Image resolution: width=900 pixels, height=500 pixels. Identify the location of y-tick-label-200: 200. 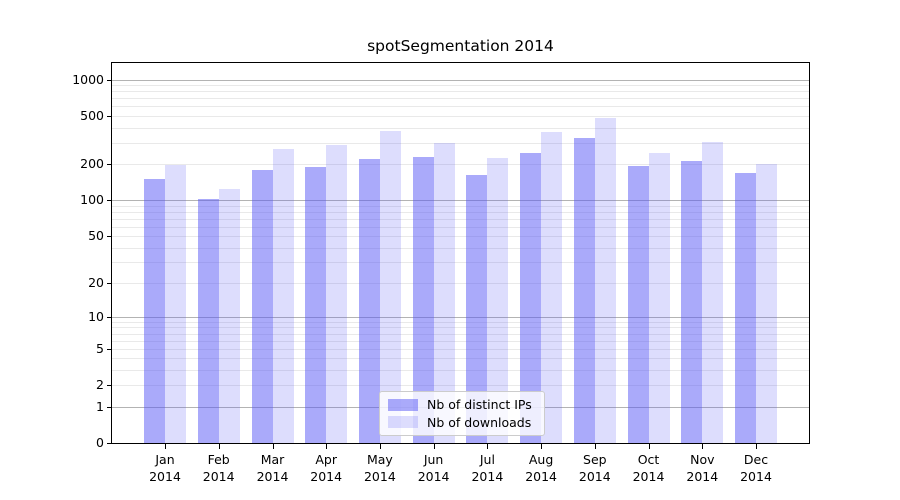
(92, 163).